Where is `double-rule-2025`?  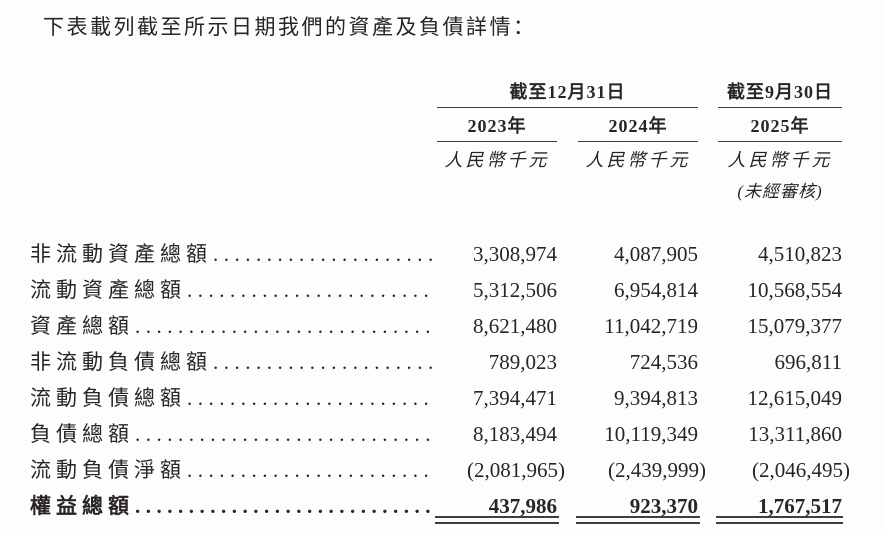
double-rule-2025 is located at coordinates (779, 520).